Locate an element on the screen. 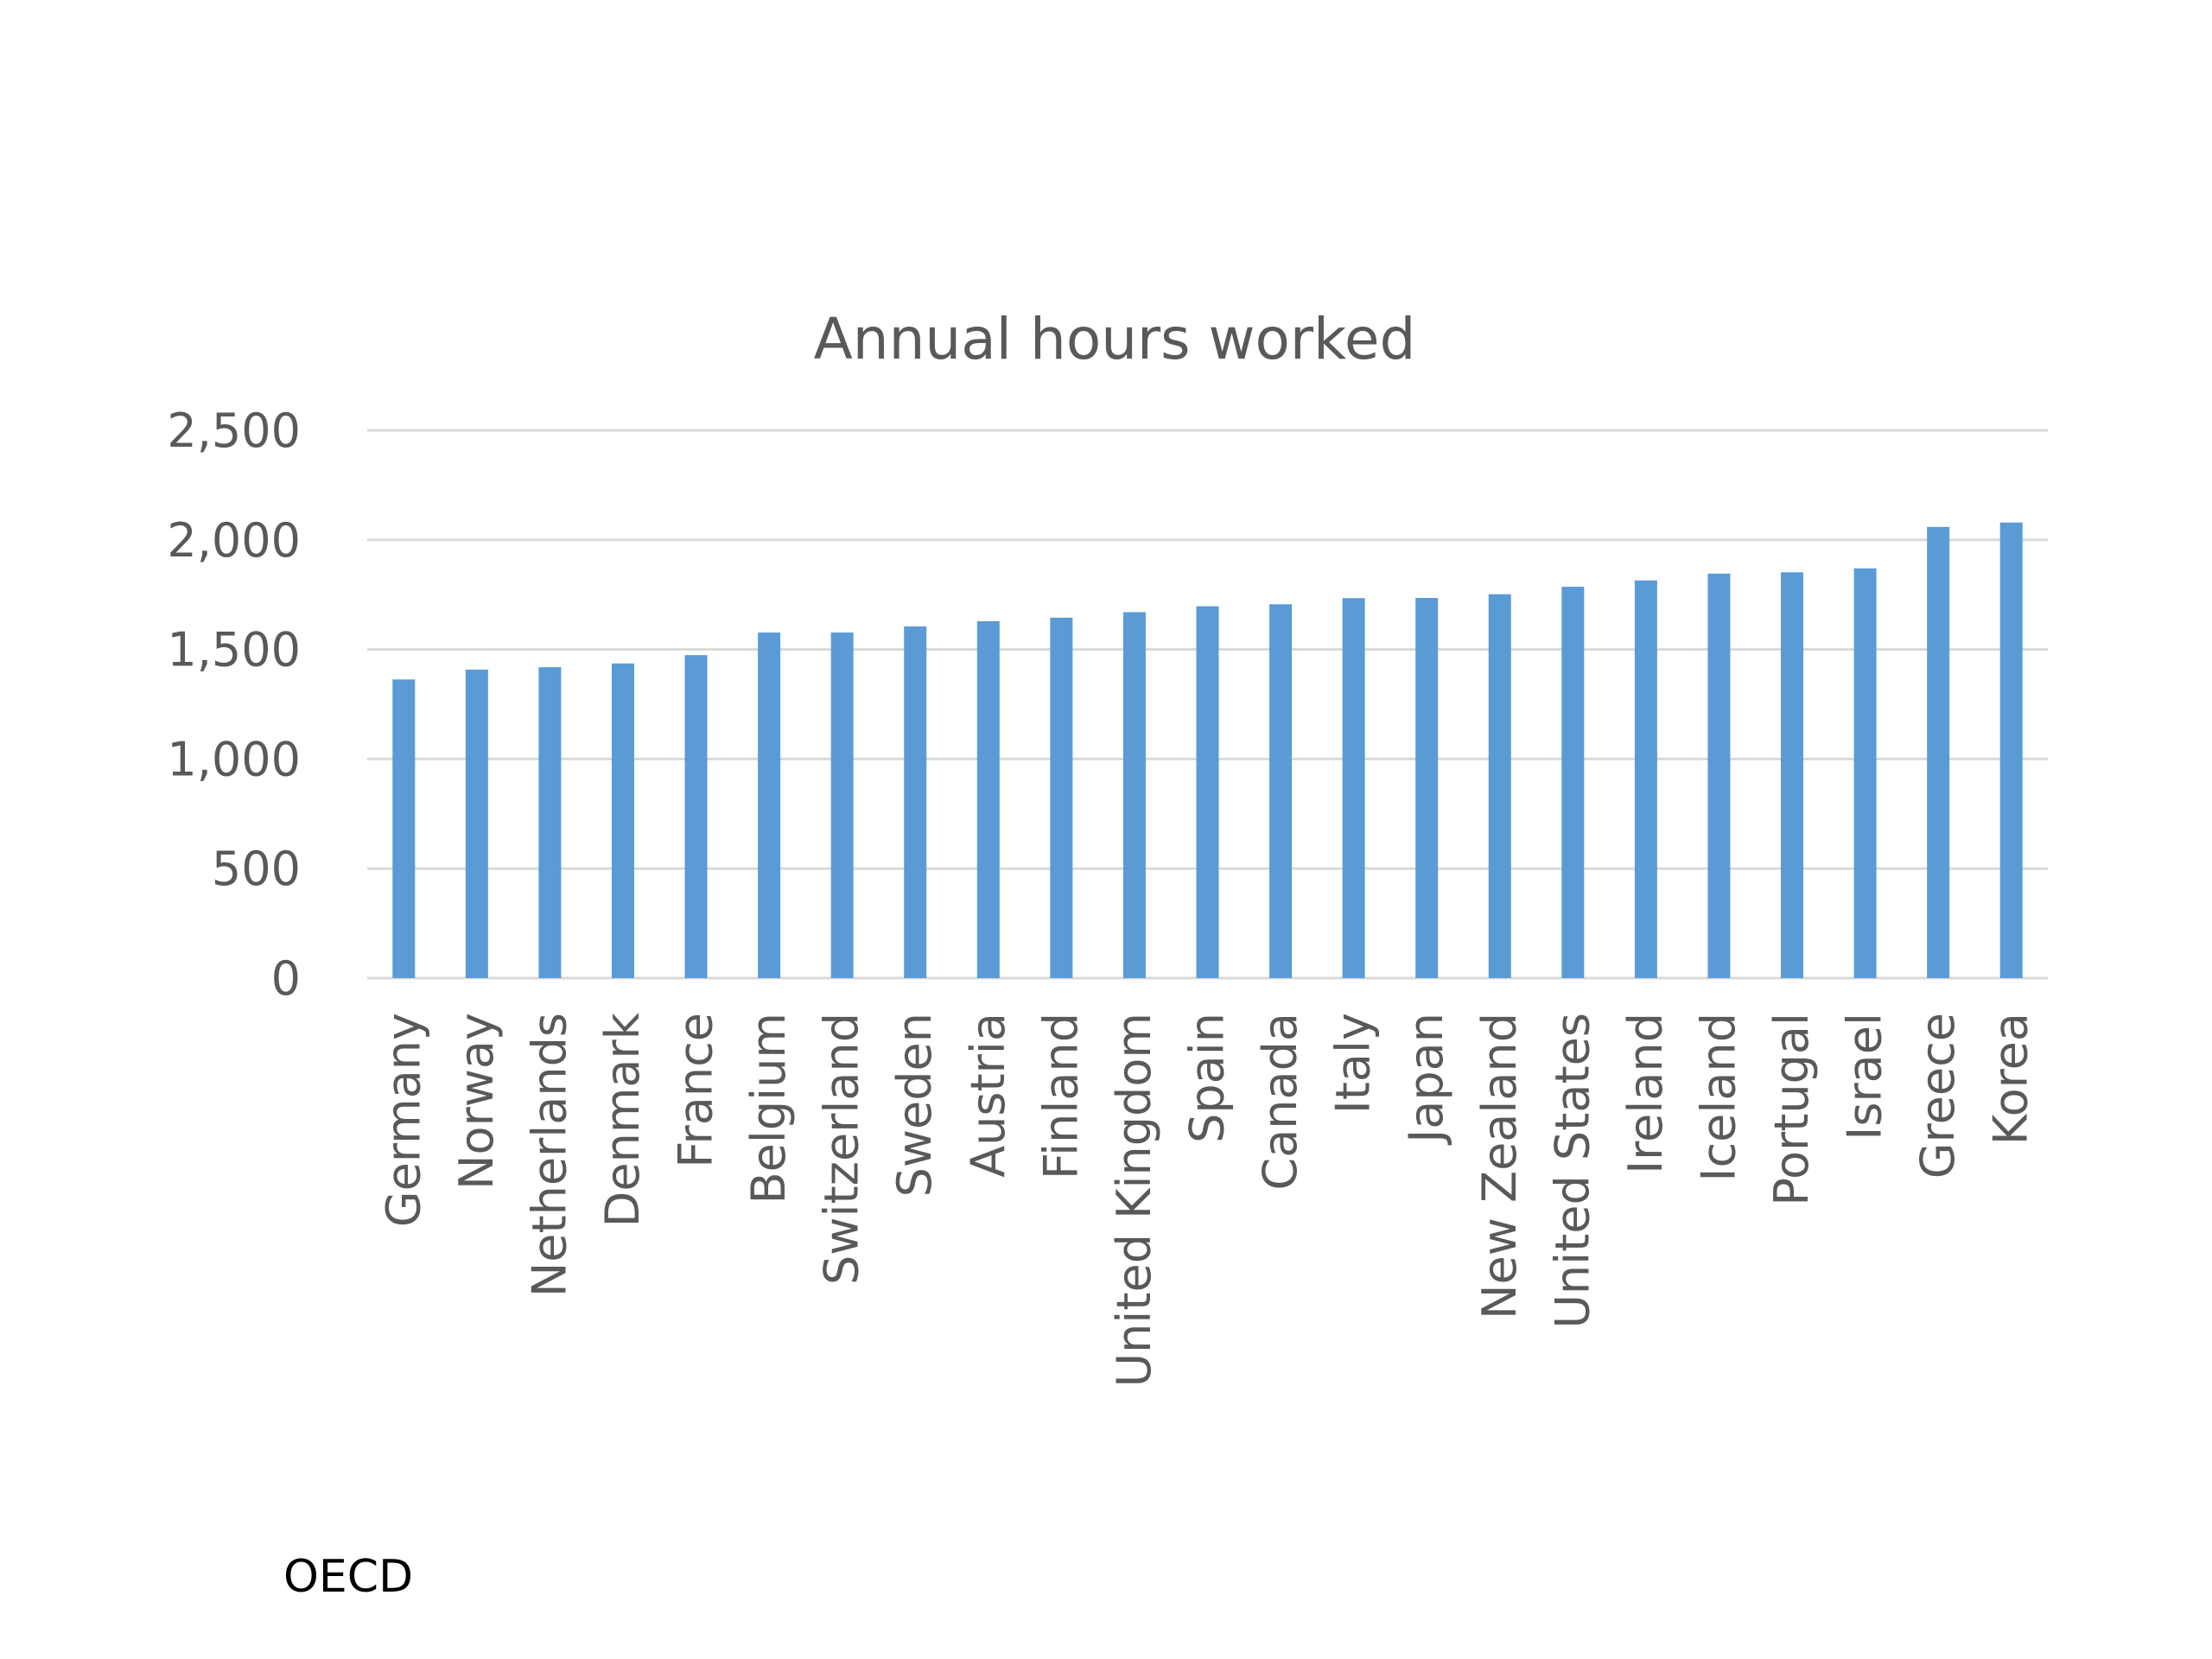  x-category-label: Korea is located at coordinates (2011, 1079).